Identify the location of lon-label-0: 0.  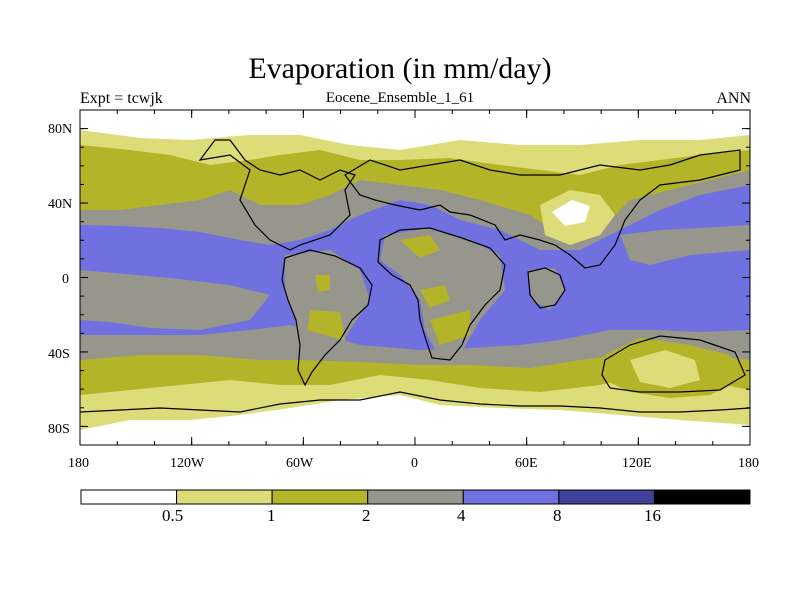
(414, 463).